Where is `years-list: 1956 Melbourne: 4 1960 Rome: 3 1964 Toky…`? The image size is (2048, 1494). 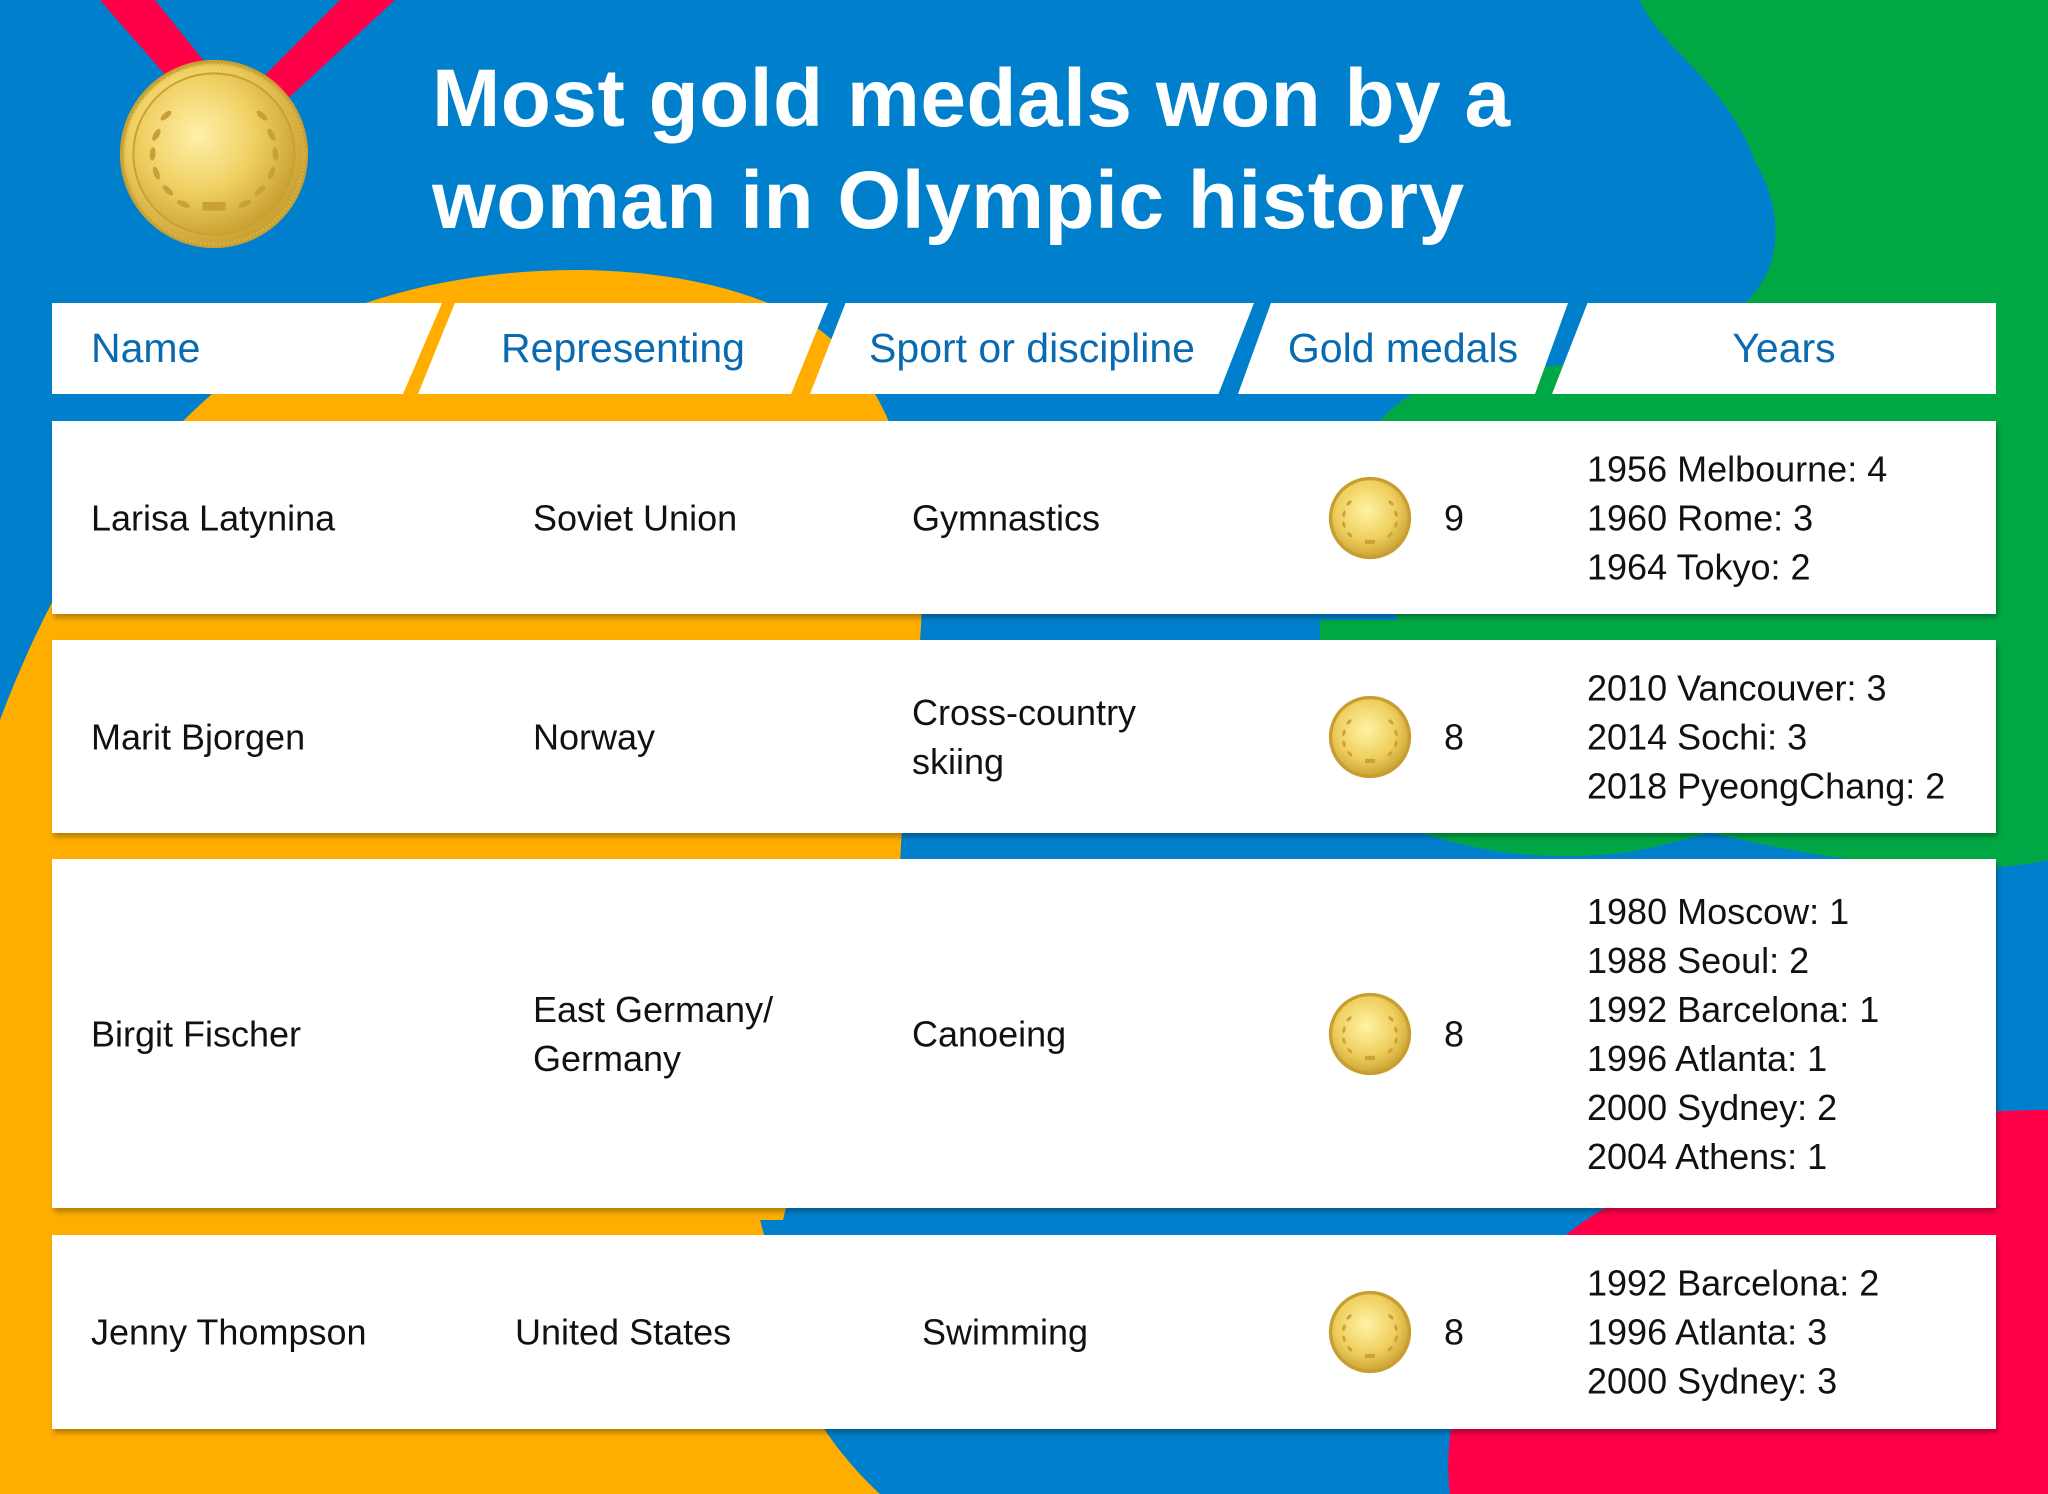
years-list: 1956 Melbourne: 4 1960 Rome: 3 1964 Toky… is located at coordinates (1737, 517).